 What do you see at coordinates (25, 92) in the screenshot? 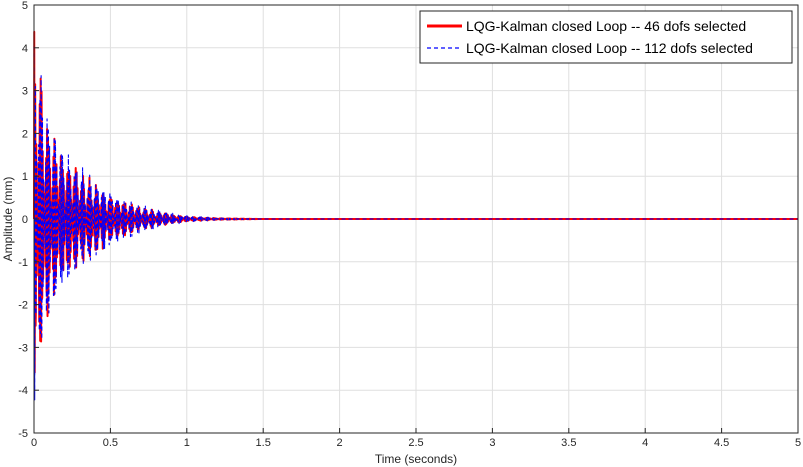
I see `y-tick-label: 3` at bounding box center [25, 92].